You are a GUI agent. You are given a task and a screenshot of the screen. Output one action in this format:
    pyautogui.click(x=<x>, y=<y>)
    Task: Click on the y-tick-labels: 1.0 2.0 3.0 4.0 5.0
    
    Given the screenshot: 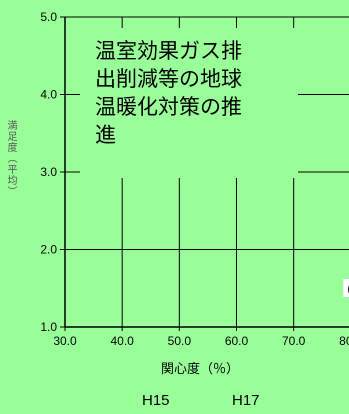 What is the action you would take?
    pyautogui.click(x=48, y=172)
    